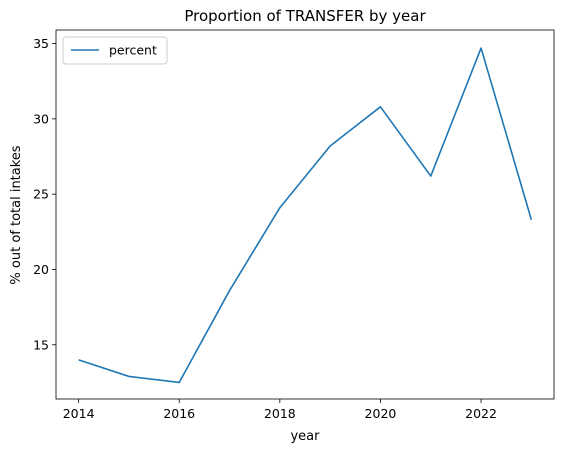 This screenshot has width=563, height=453. What do you see at coordinates (79, 413) in the screenshot?
I see `x-tick-label: 2014` at bounding box center [79, 413].